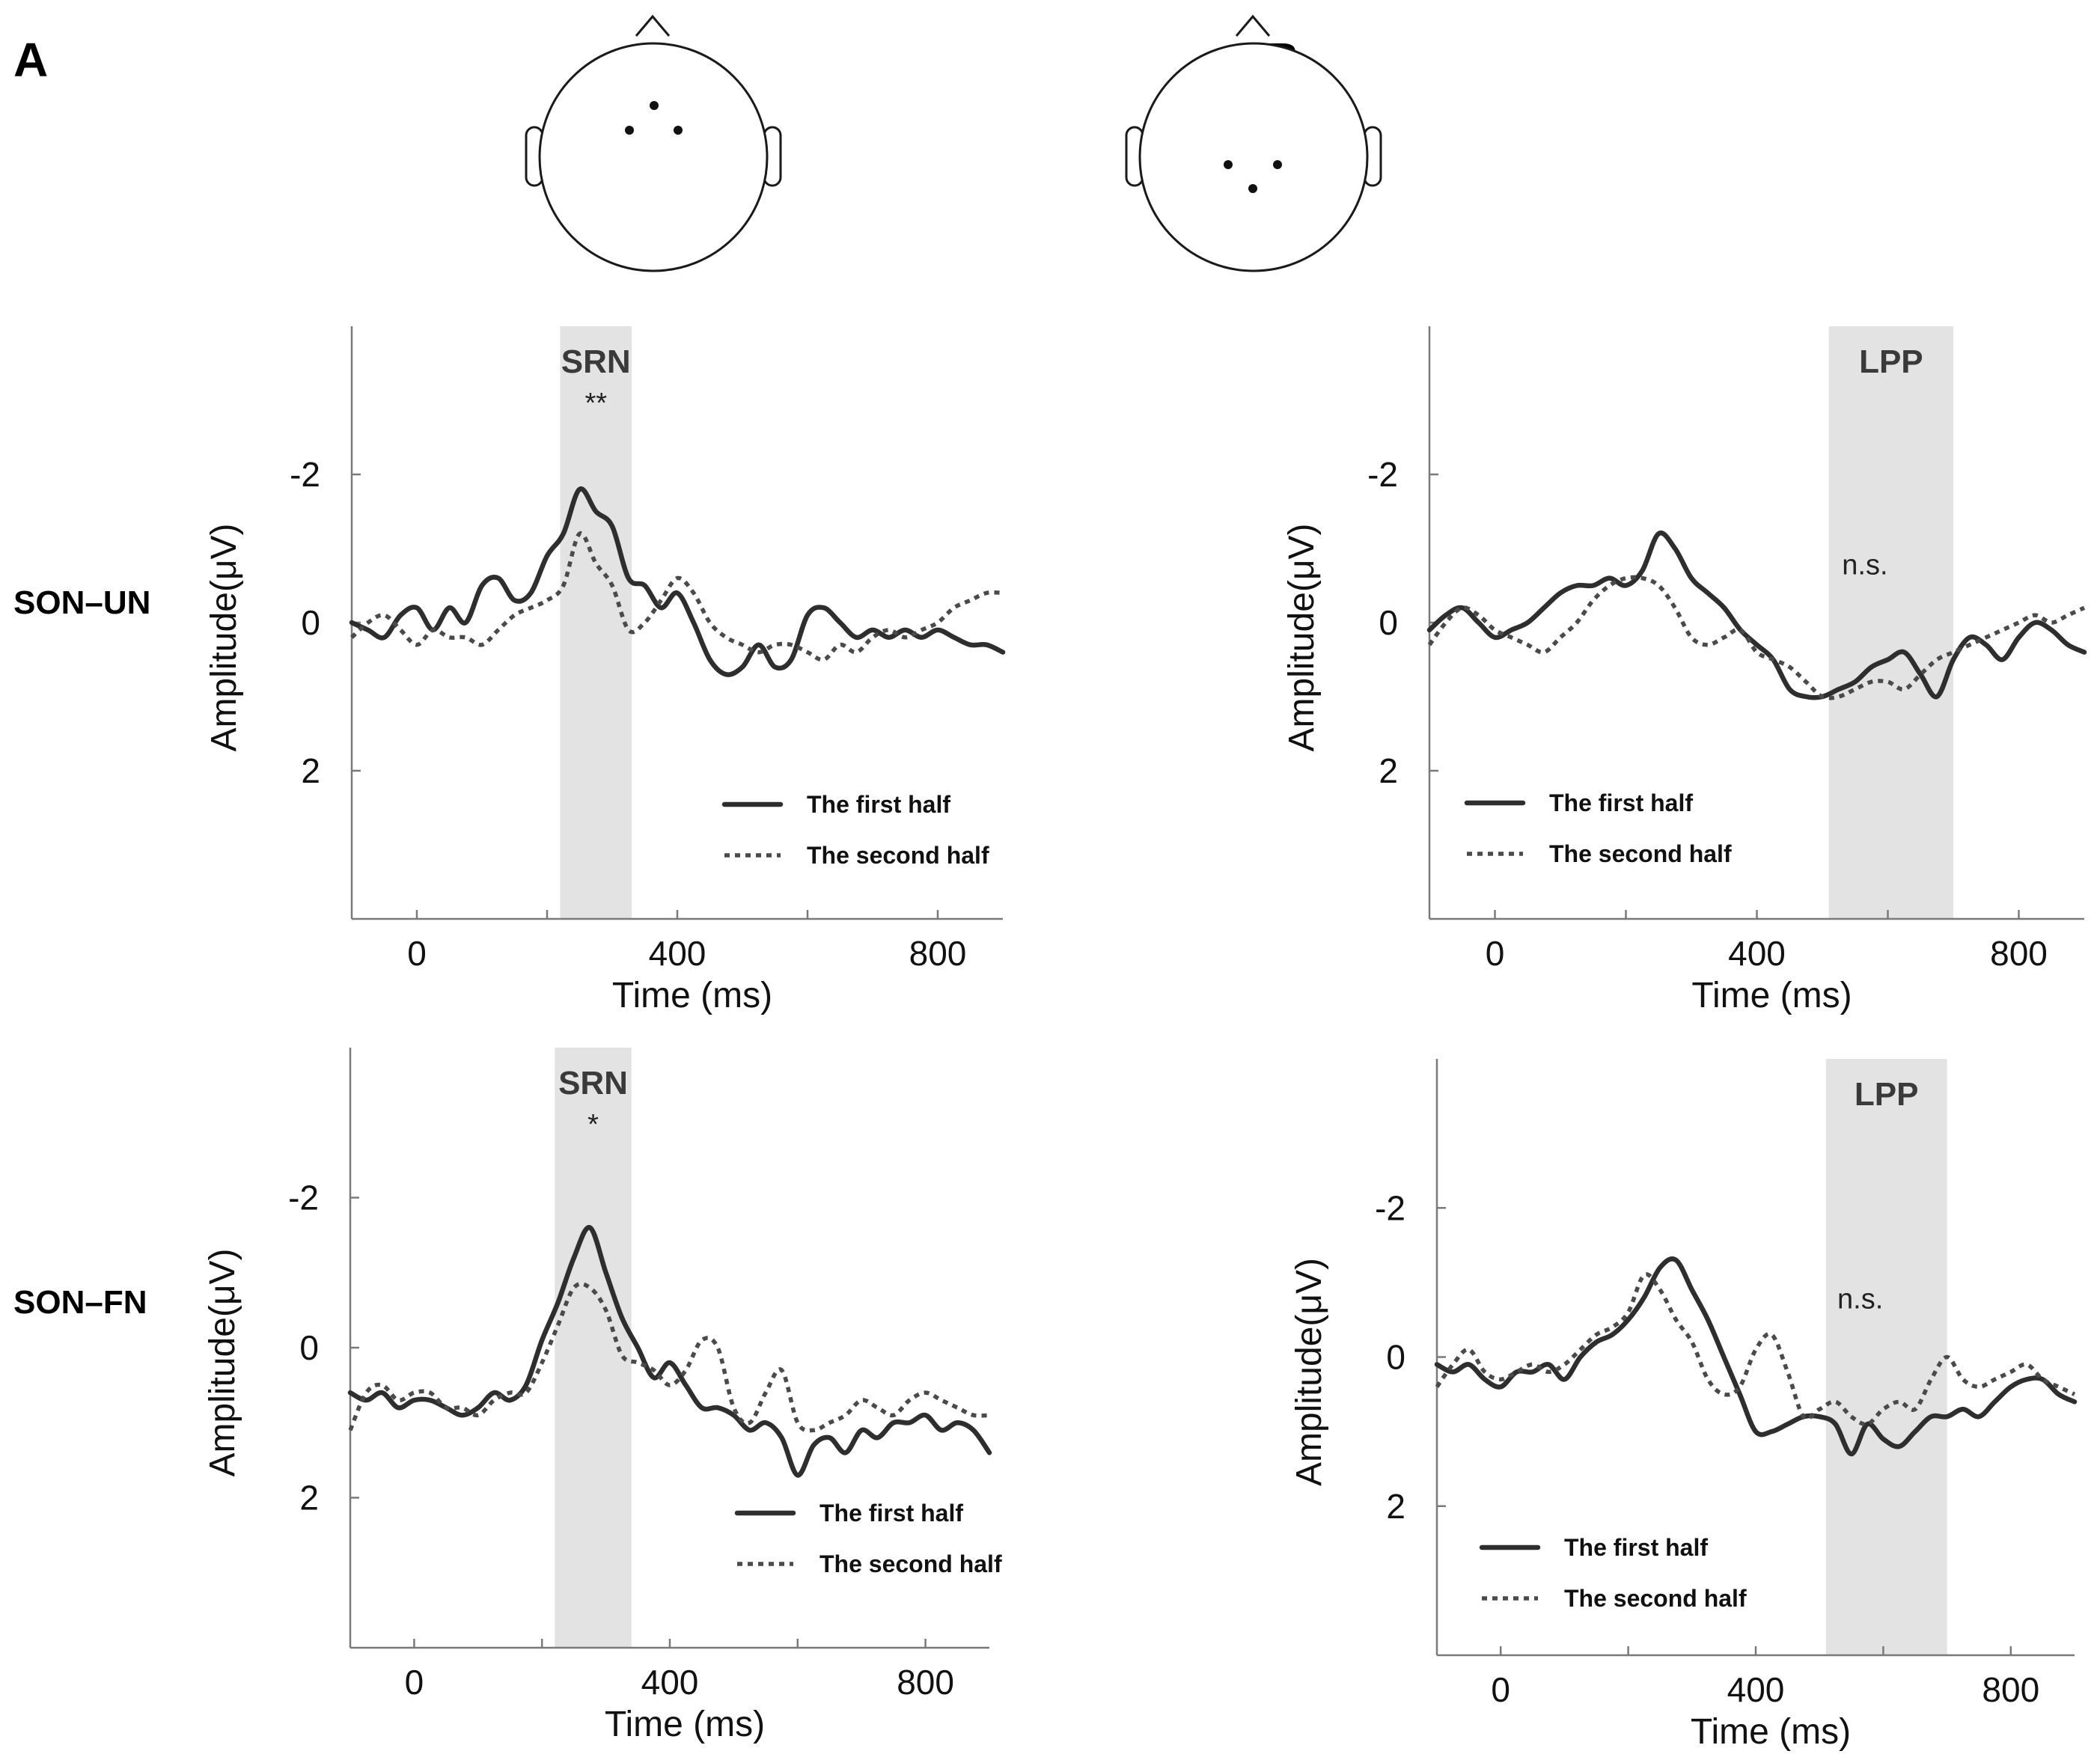  Describe the element at coordinates (595, 403) in the screenshot. I see `significance-label: **` at that location.